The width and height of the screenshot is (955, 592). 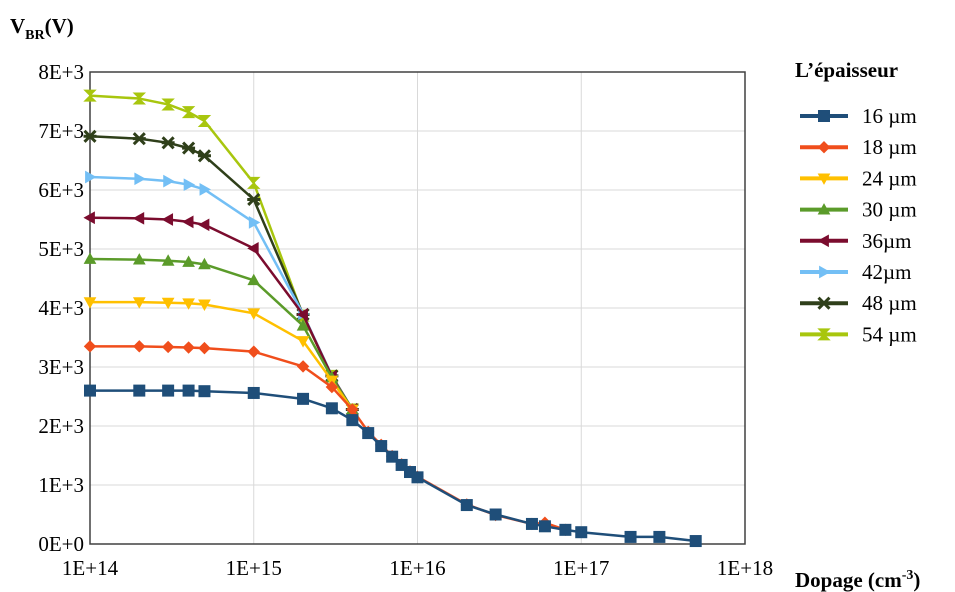 What do you see at coordinates (61, 426) in the screenshot?
I see `y-tick-label: 2E+3` at bounding box center [61, 426].